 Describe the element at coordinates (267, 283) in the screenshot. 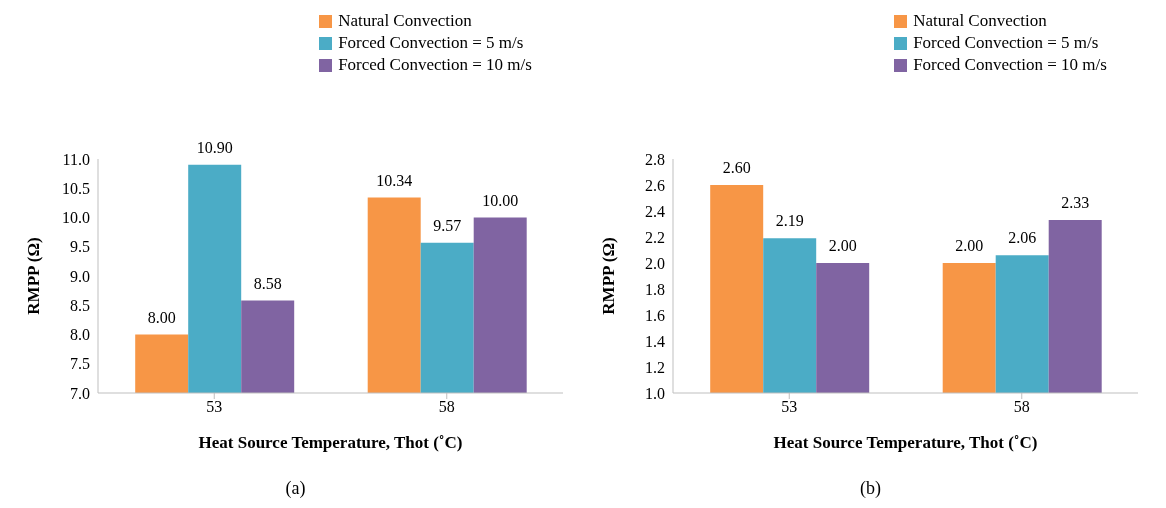

I see `data-label: 8.58` at that location.